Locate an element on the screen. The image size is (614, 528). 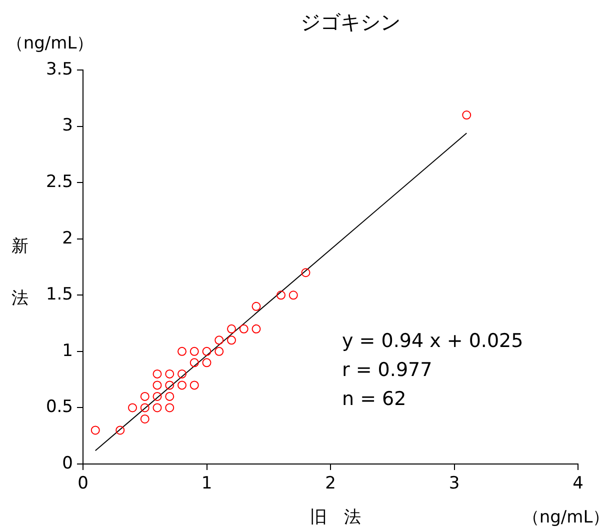
y-tick-label: 2.5 is located at coordinates (59, 182).